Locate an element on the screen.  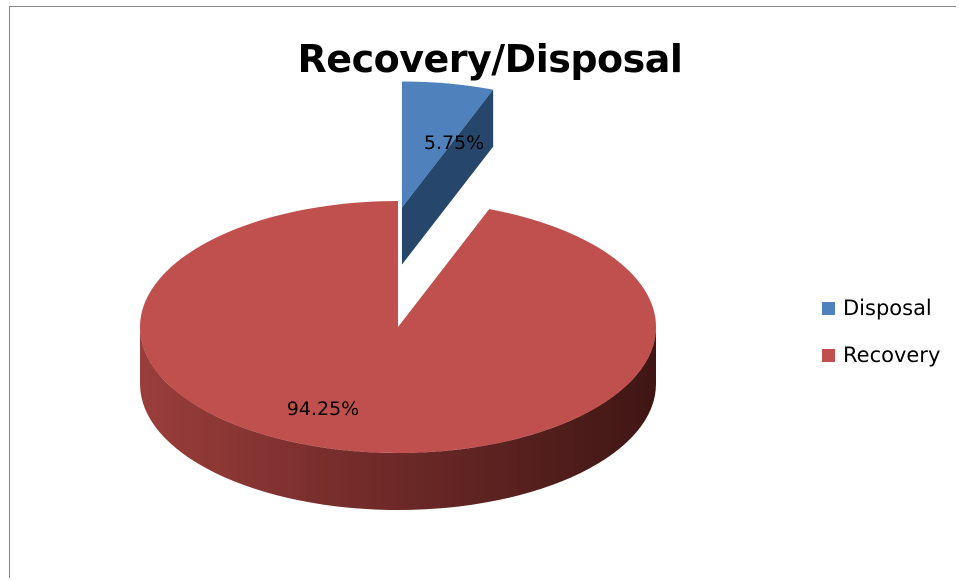
legend-label-disposal: Disposal is located at coordinates (887, 308).